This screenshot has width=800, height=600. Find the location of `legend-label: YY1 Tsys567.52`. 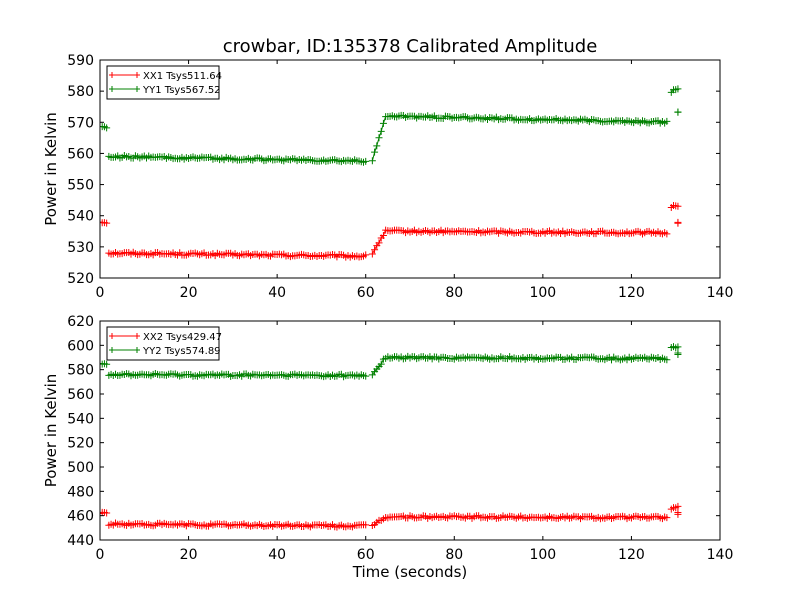

legend-label: YY1 Tsys567.52 is located at coordinates (181, 90).